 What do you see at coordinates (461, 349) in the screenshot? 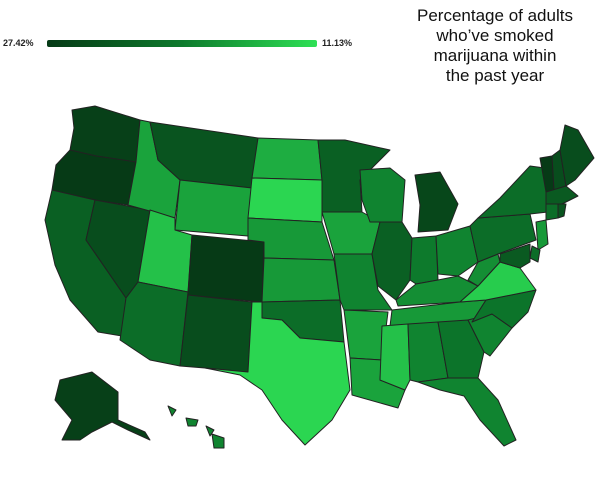
I see `state-ga` at bounding box center [461, 349].